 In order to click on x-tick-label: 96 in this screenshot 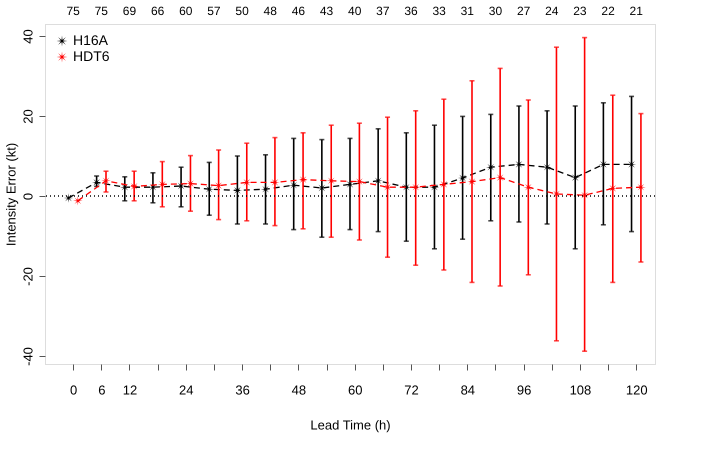, I will do `click(524, 390)`.